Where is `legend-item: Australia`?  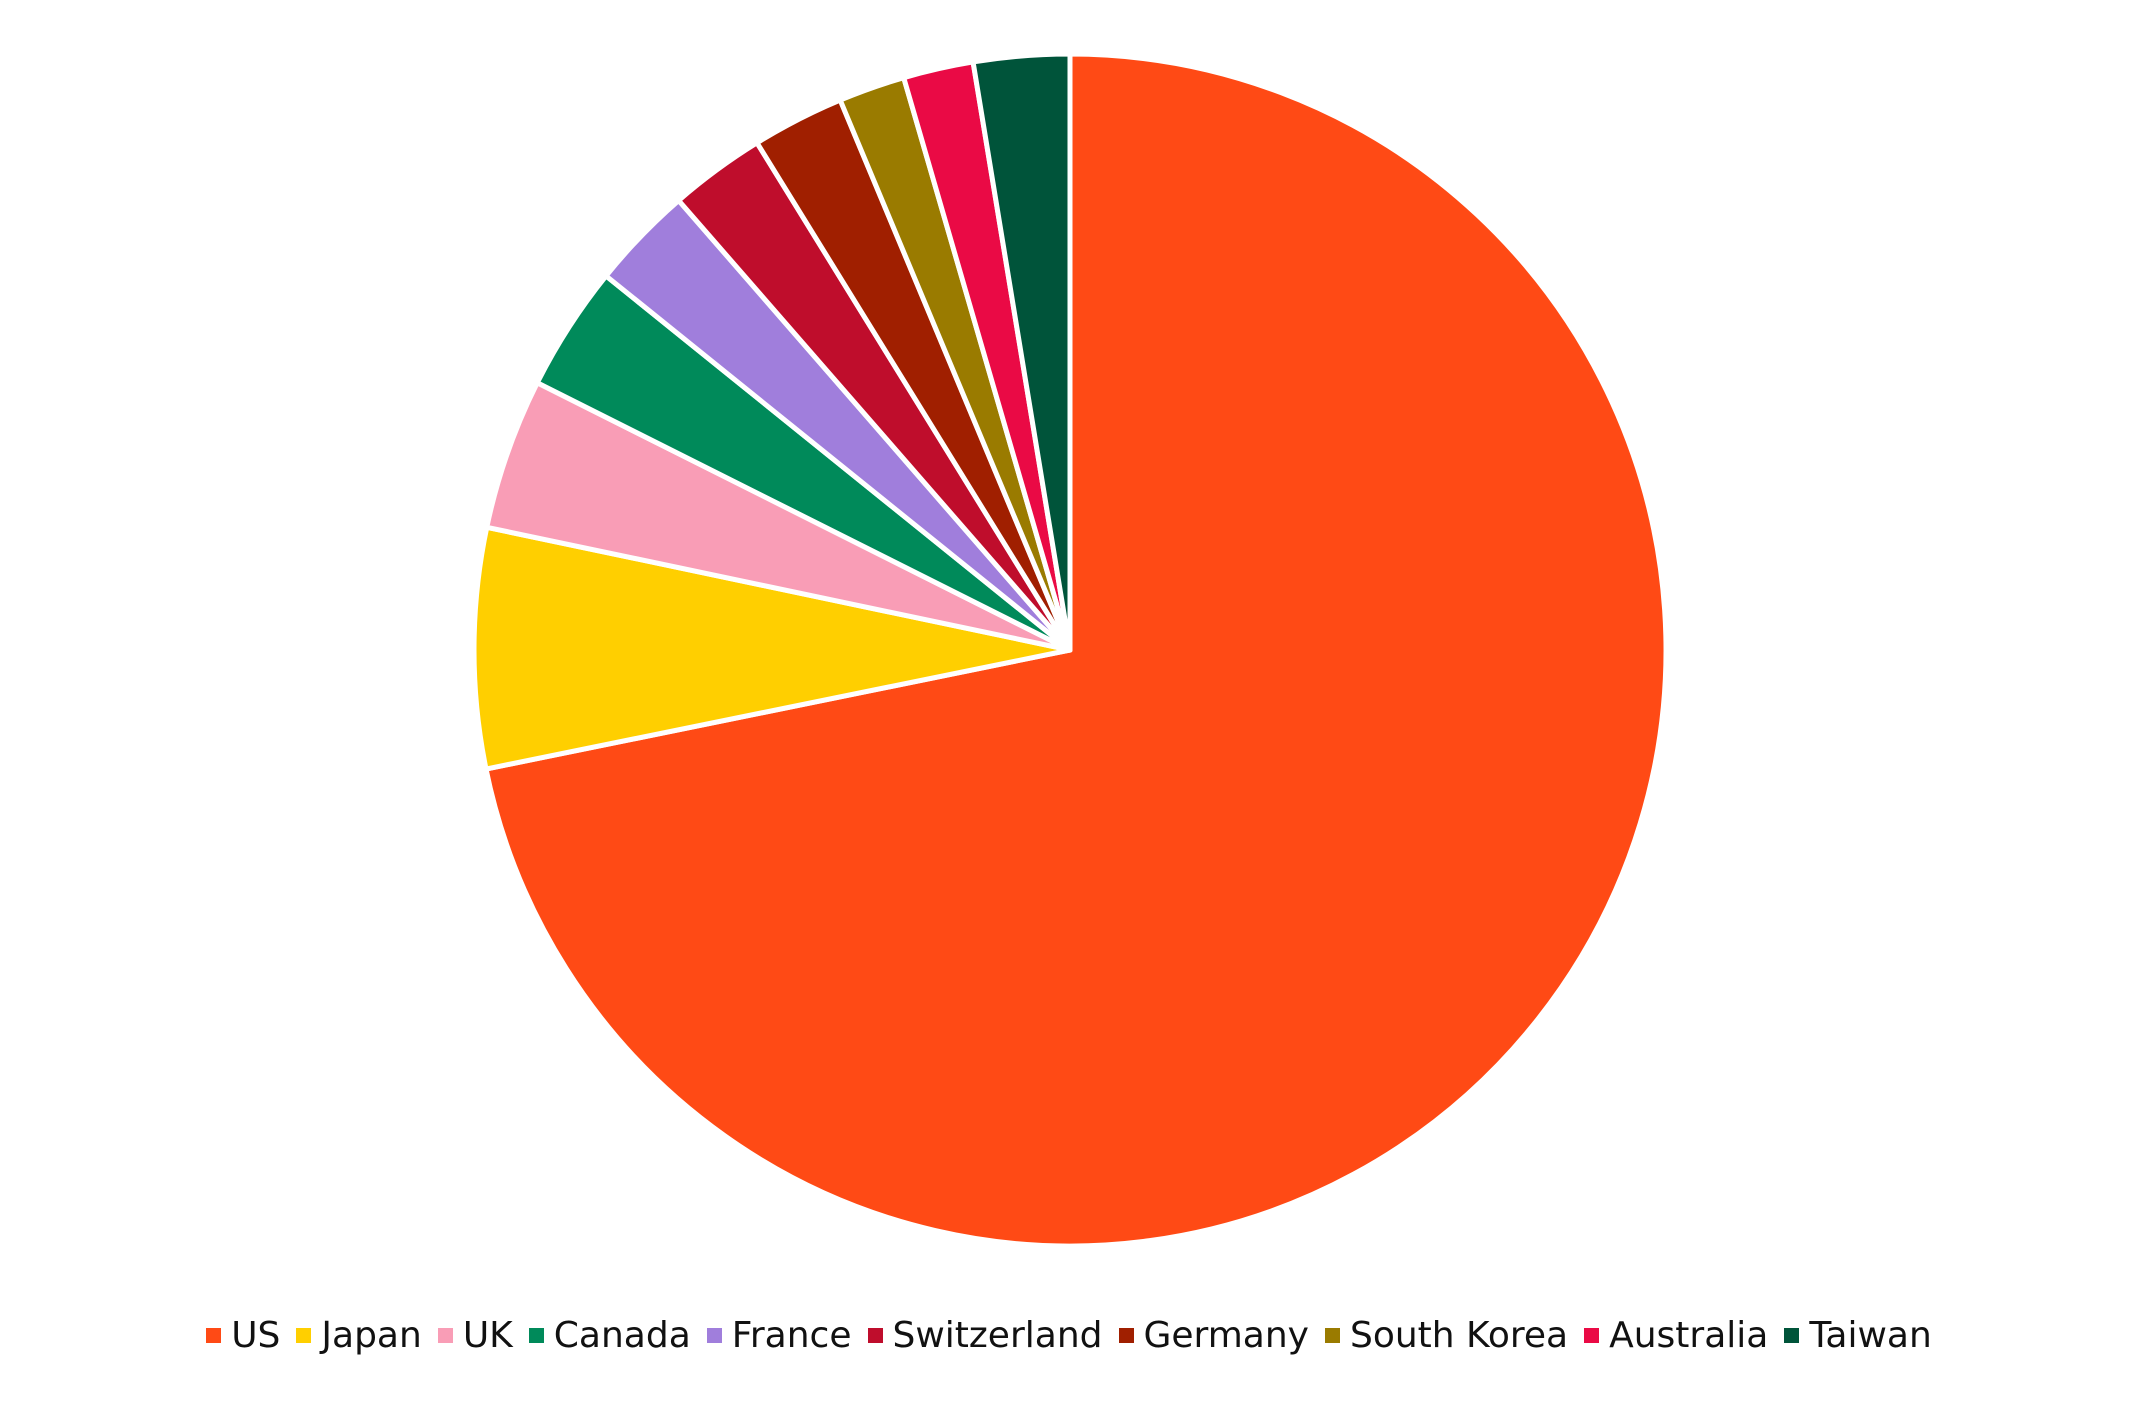 legend-item: Australia is located at coordinates (1676, 1335).